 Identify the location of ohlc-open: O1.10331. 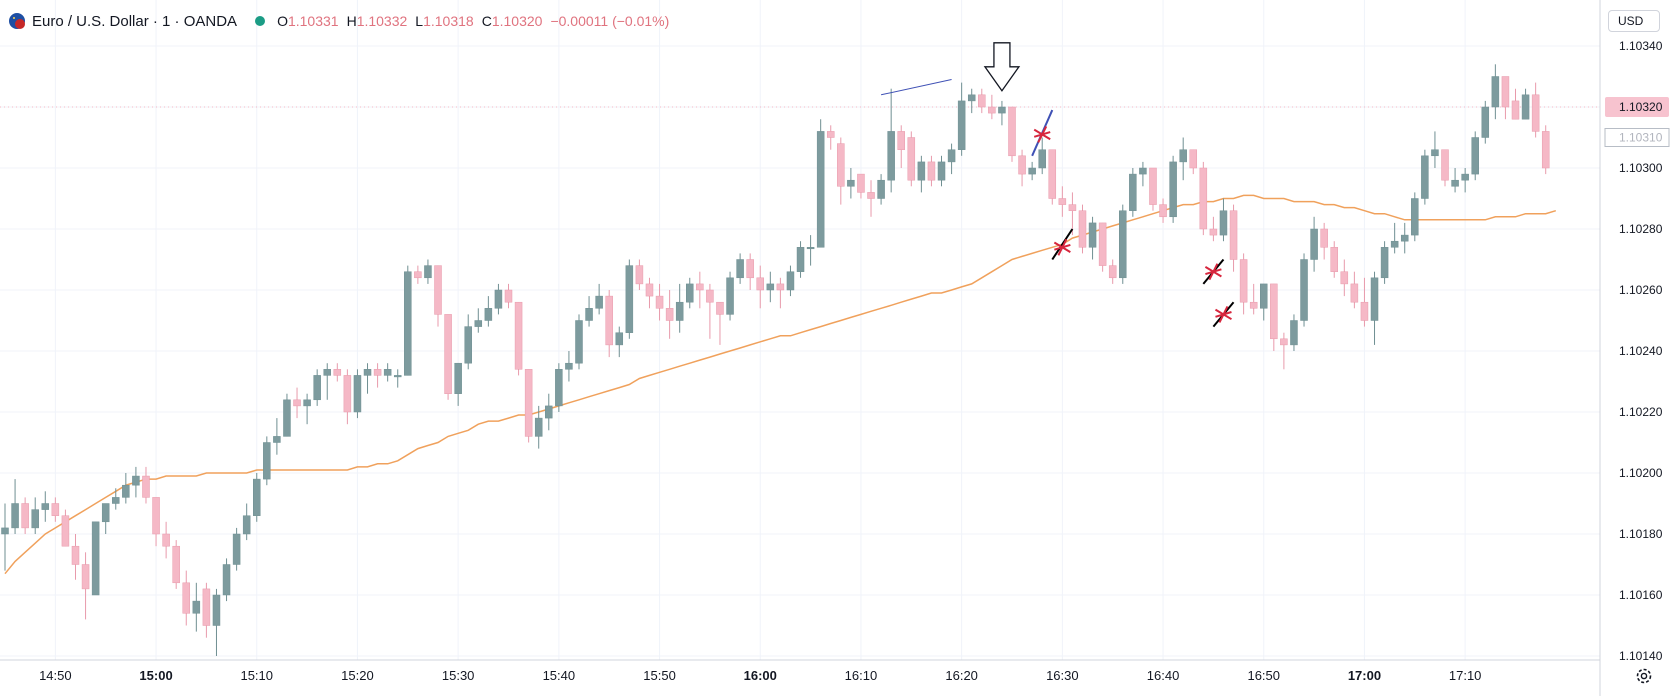
(308, 21).